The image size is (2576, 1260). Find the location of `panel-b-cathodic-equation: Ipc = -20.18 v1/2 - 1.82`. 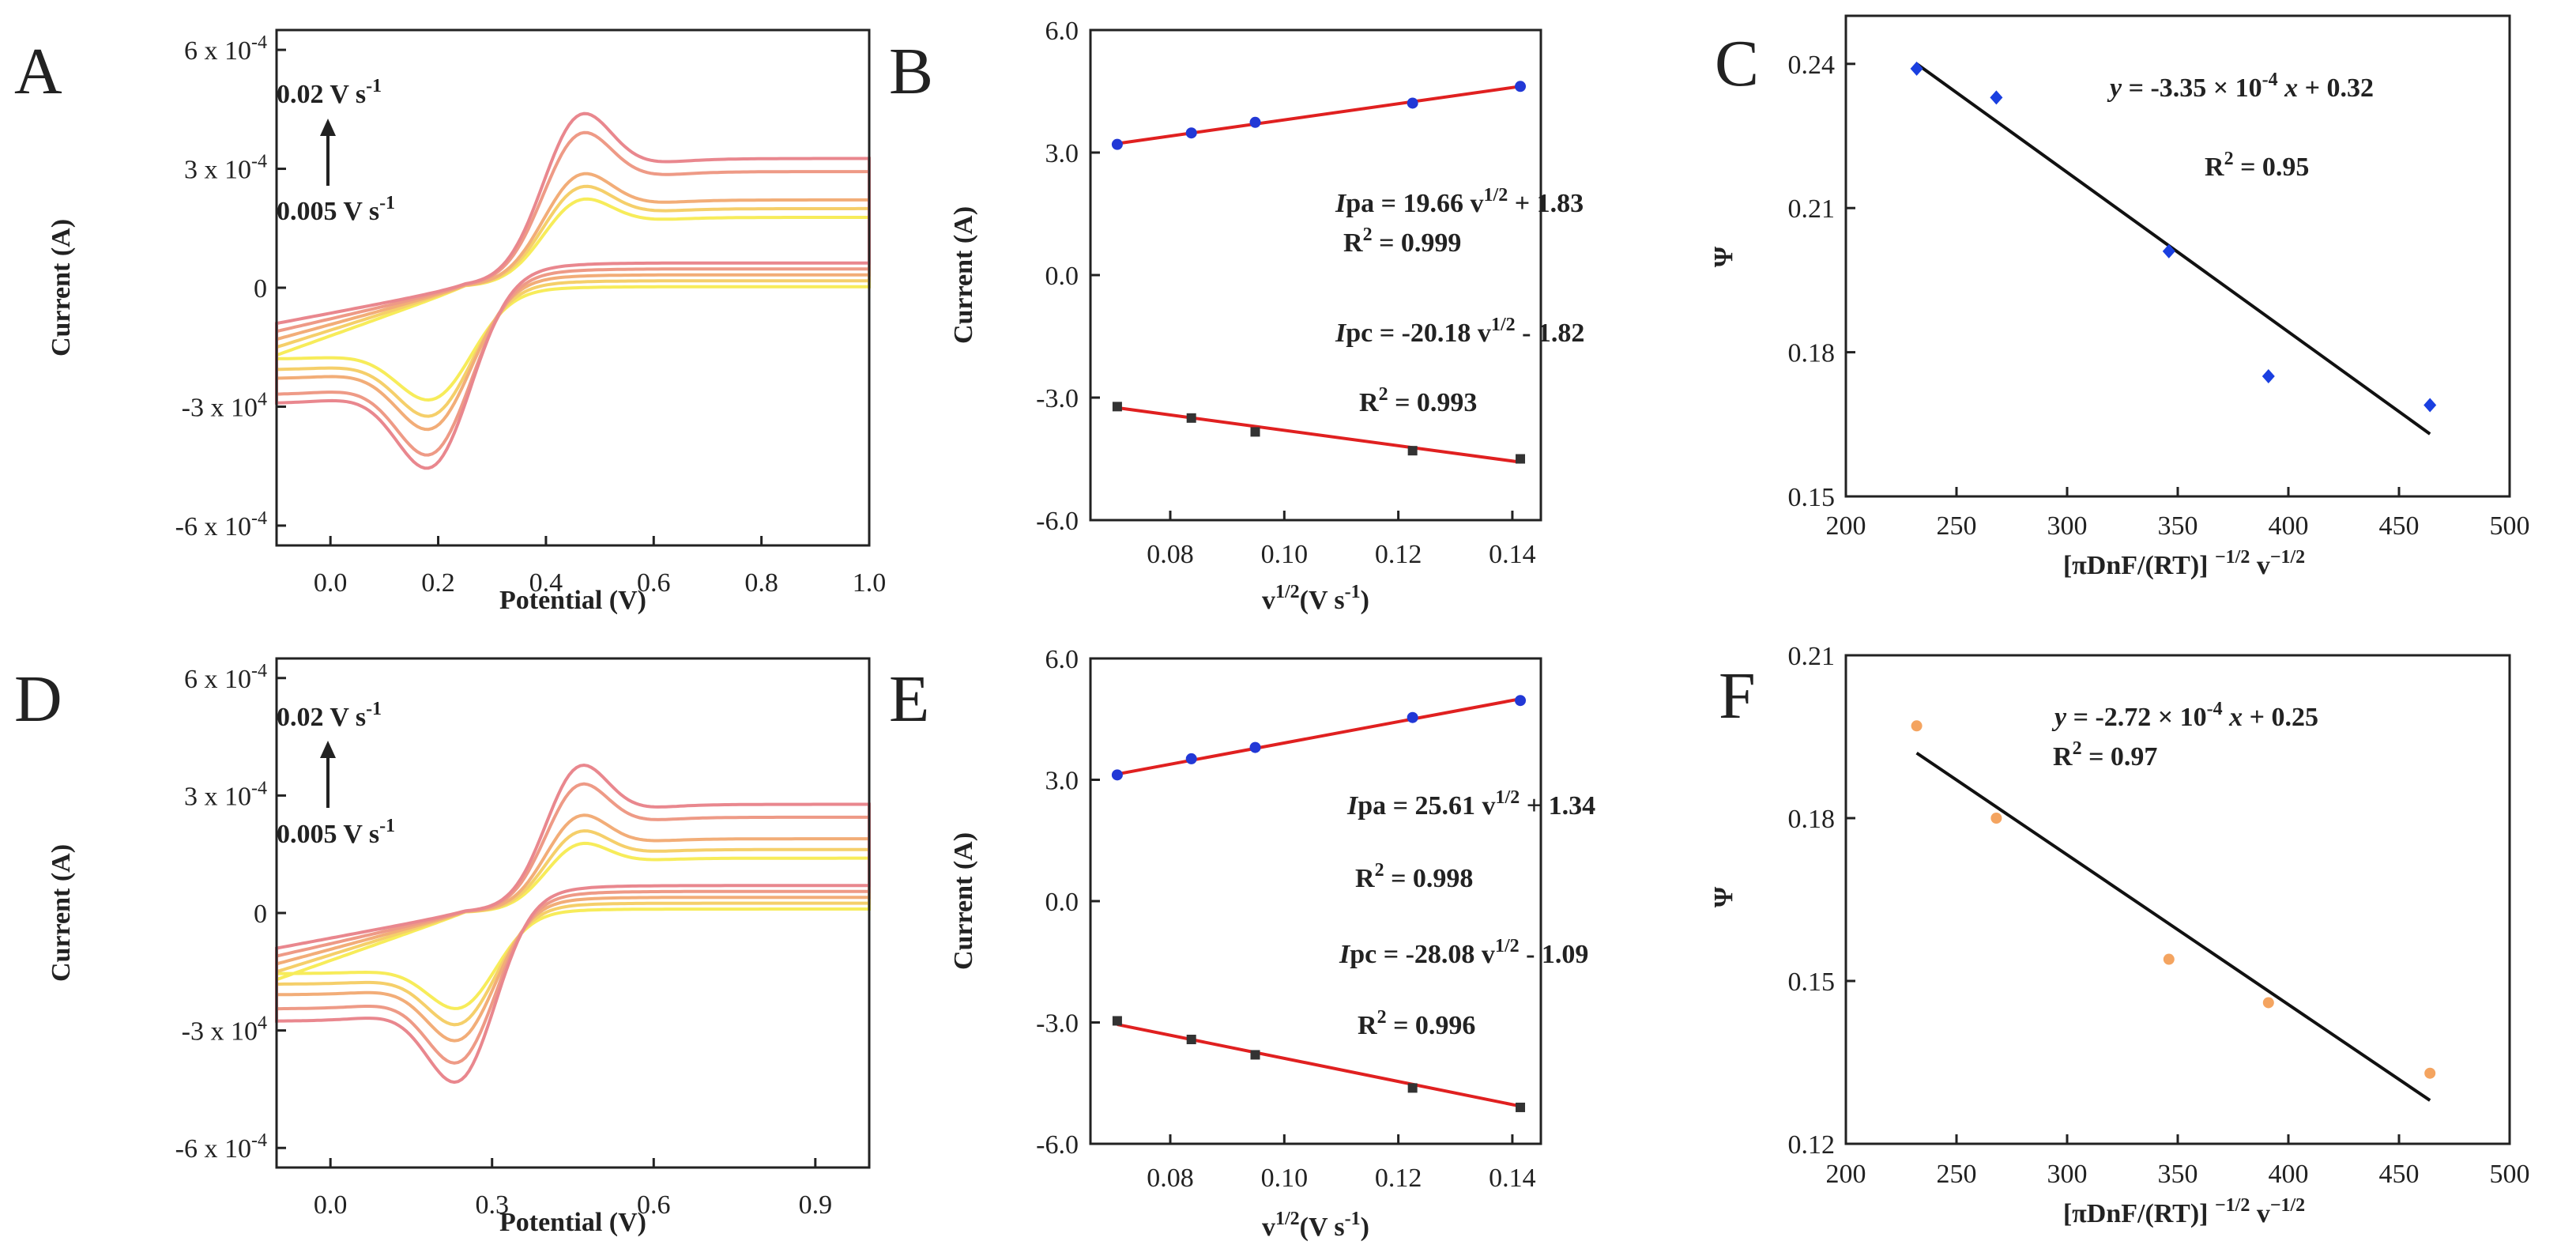

panel-b-cathodic-equation: Ipc = -20.18 v1/2 - 1.82 is located at coordinates (1459, 331).